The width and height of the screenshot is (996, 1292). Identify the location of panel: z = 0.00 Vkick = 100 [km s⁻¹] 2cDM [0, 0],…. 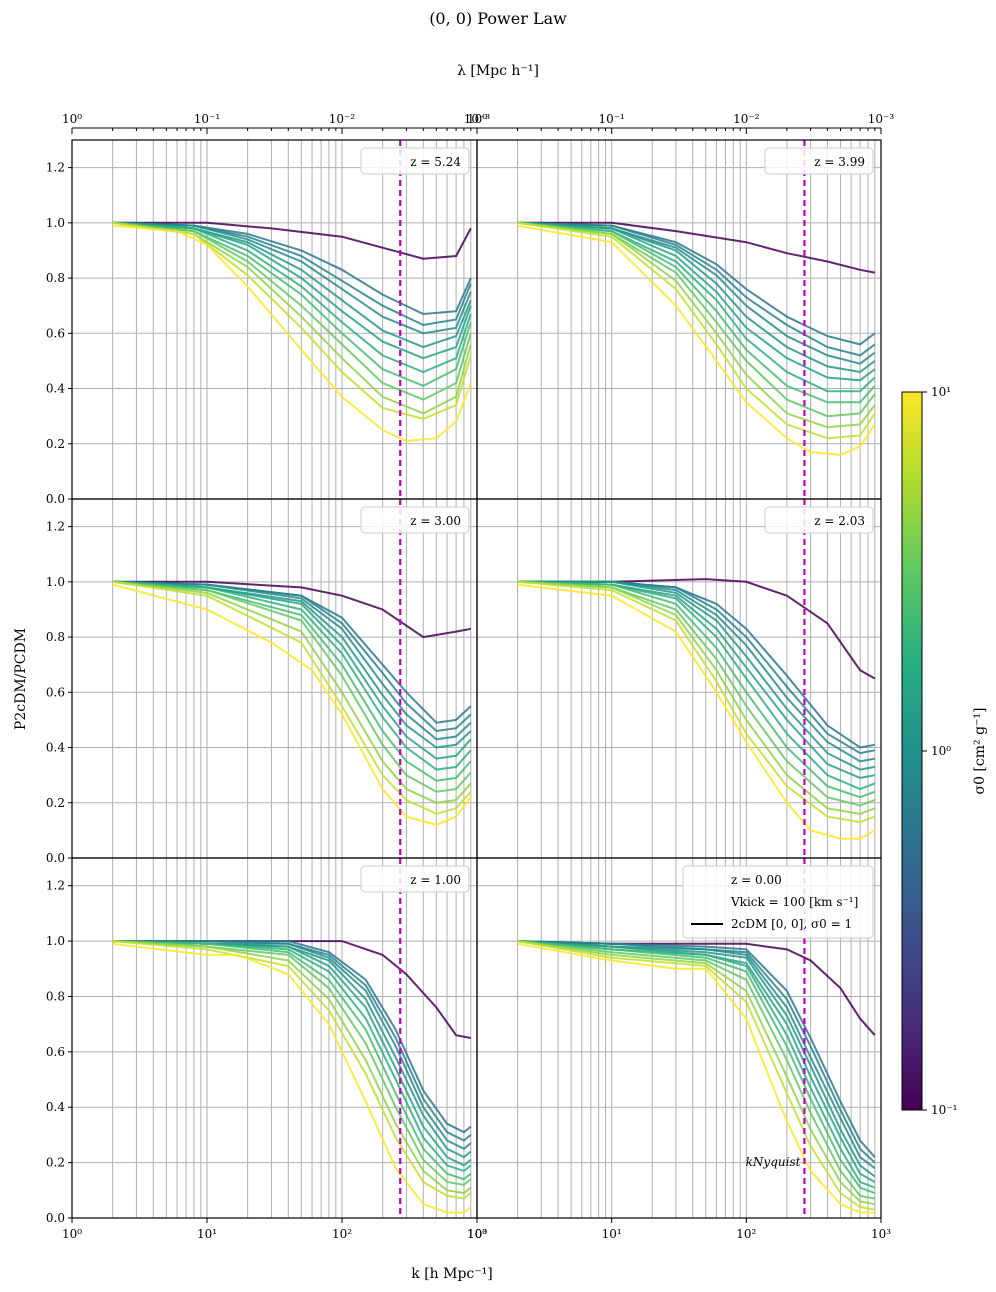
(679, 1049).